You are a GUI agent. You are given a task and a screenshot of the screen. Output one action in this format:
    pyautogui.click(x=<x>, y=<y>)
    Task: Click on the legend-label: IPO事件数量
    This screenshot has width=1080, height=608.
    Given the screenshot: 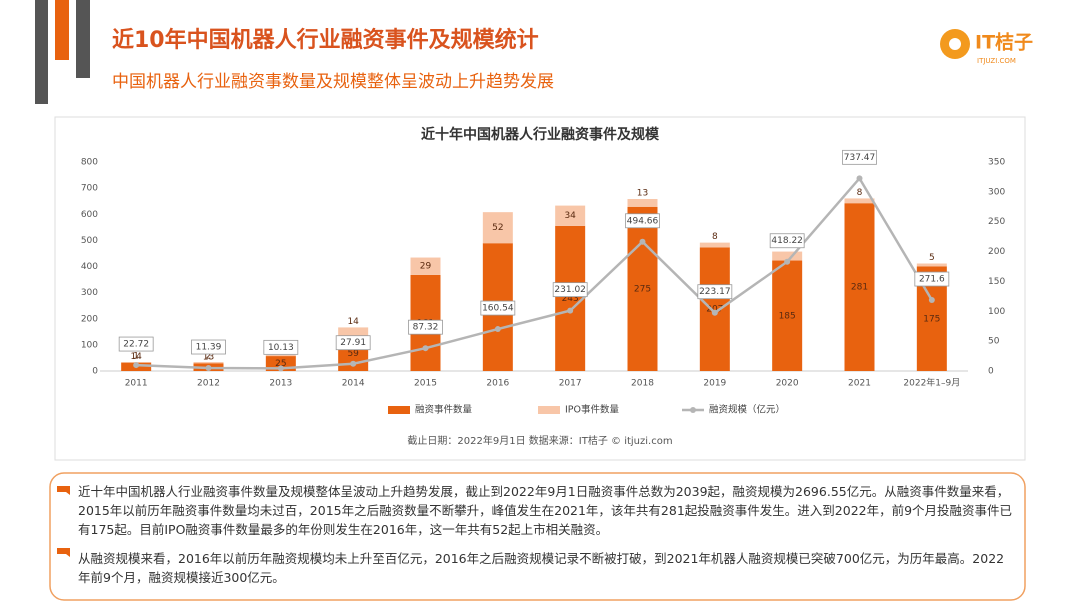 What is the action you would take?
    pyautogui.click(x=592, y=410)
    